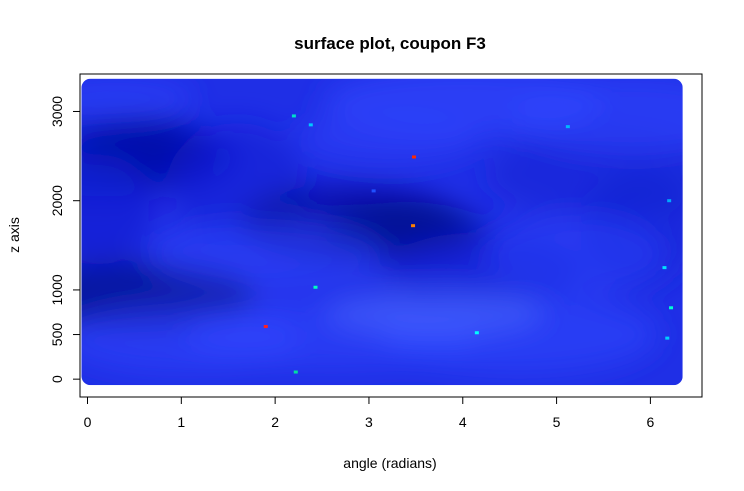 This screenshot has width=744, height=491. Describe the element at coordinates (275, 422) in the screenshot. I see `x-tick-label: 2` at that location.